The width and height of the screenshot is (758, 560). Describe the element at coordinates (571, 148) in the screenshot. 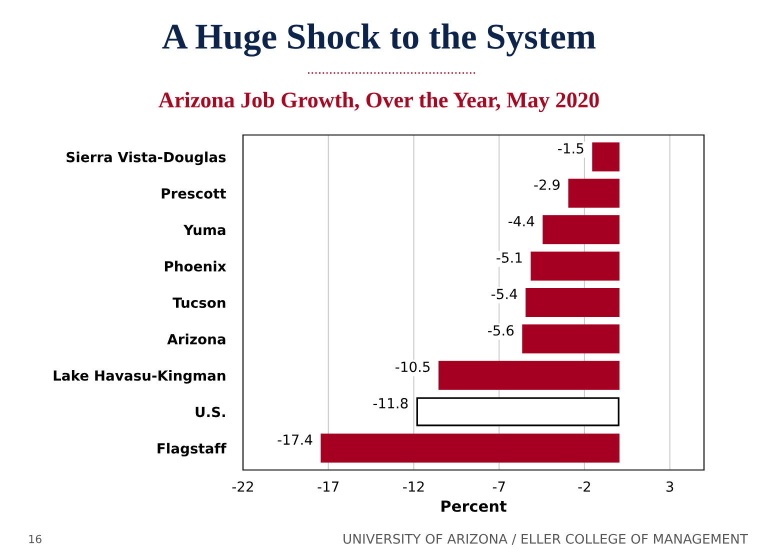

I see `data-label: -1.5` at that location.